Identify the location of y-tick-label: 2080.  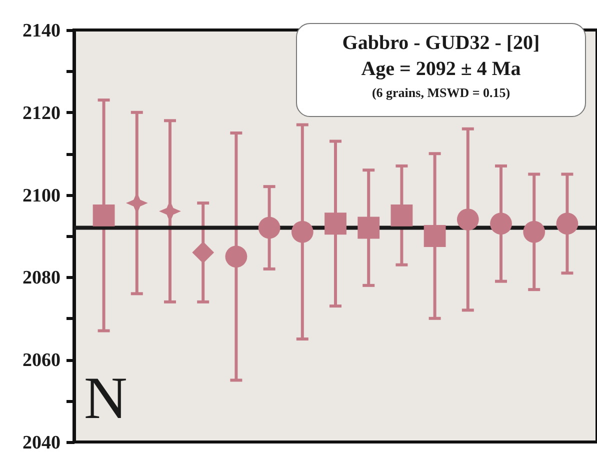
(41, 278).